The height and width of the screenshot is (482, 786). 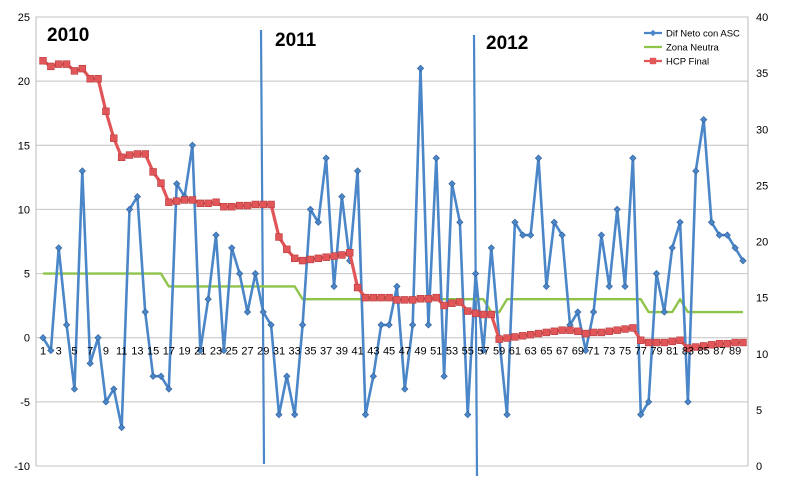 What do you see at coordinates (247, 352) in the screenshot?
I see `x-axis-tick-label: 27` at bounding box center [247, 352].